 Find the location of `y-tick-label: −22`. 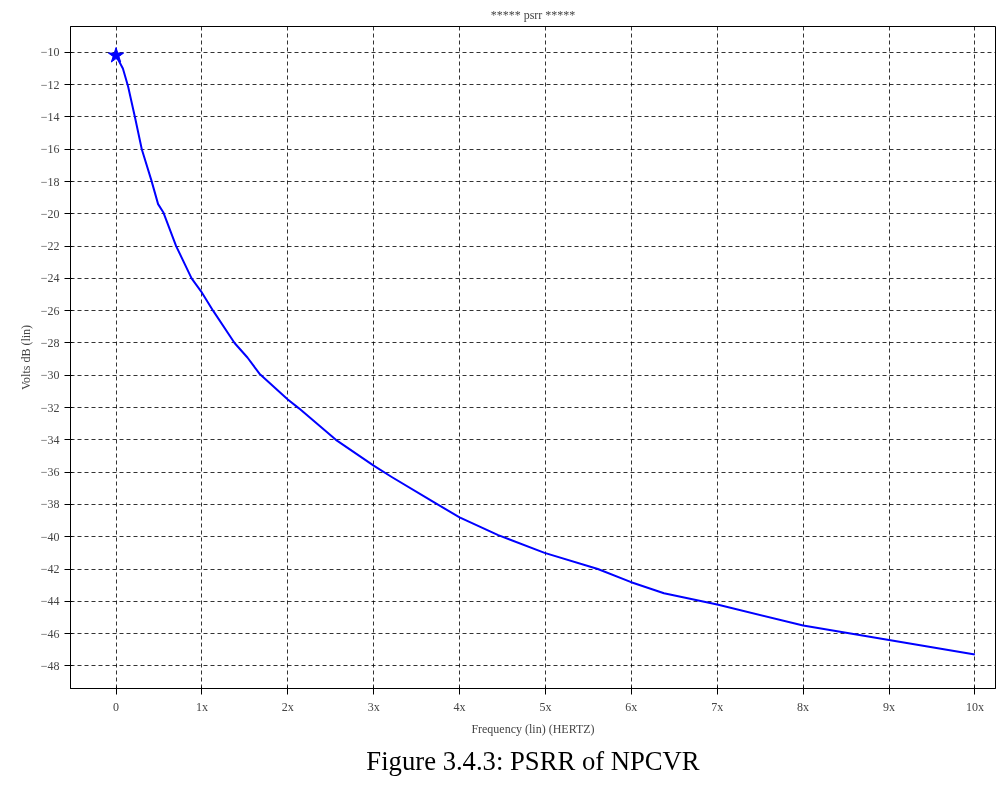

y-tick-label: −22 is located at coordinates (50, 246).